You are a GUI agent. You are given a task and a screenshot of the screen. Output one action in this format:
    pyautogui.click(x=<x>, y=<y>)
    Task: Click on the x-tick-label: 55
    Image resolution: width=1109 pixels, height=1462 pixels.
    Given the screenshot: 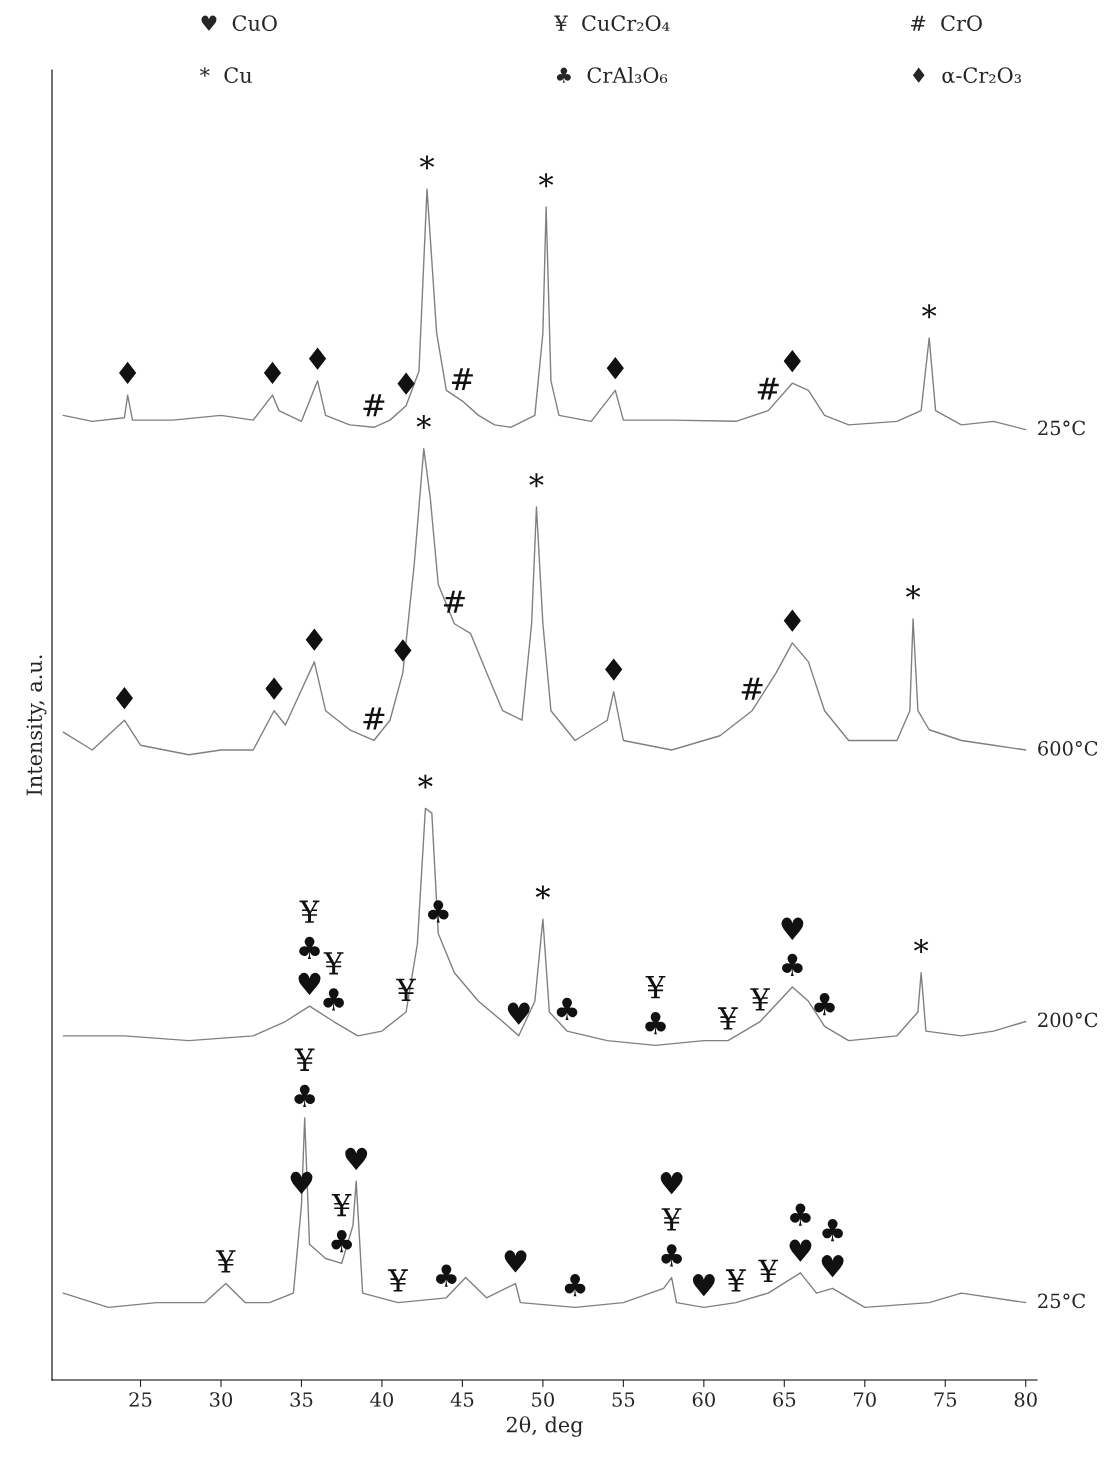 What is the action you would take?
    pyautogui.click(x=623, y=1399)
    